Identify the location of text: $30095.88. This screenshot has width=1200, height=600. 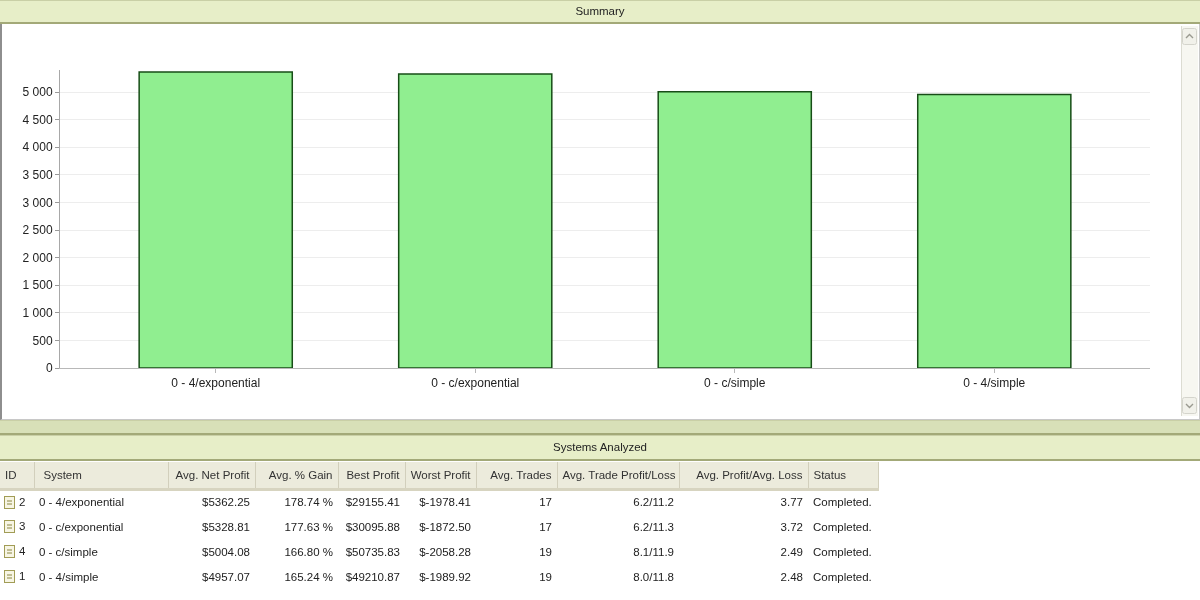
(372, 526).